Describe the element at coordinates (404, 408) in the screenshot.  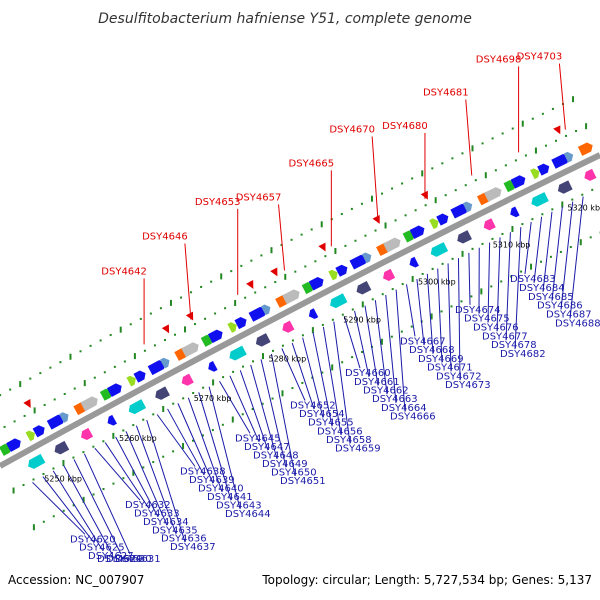
I see `gene-label-below: DSY4664` at that location.